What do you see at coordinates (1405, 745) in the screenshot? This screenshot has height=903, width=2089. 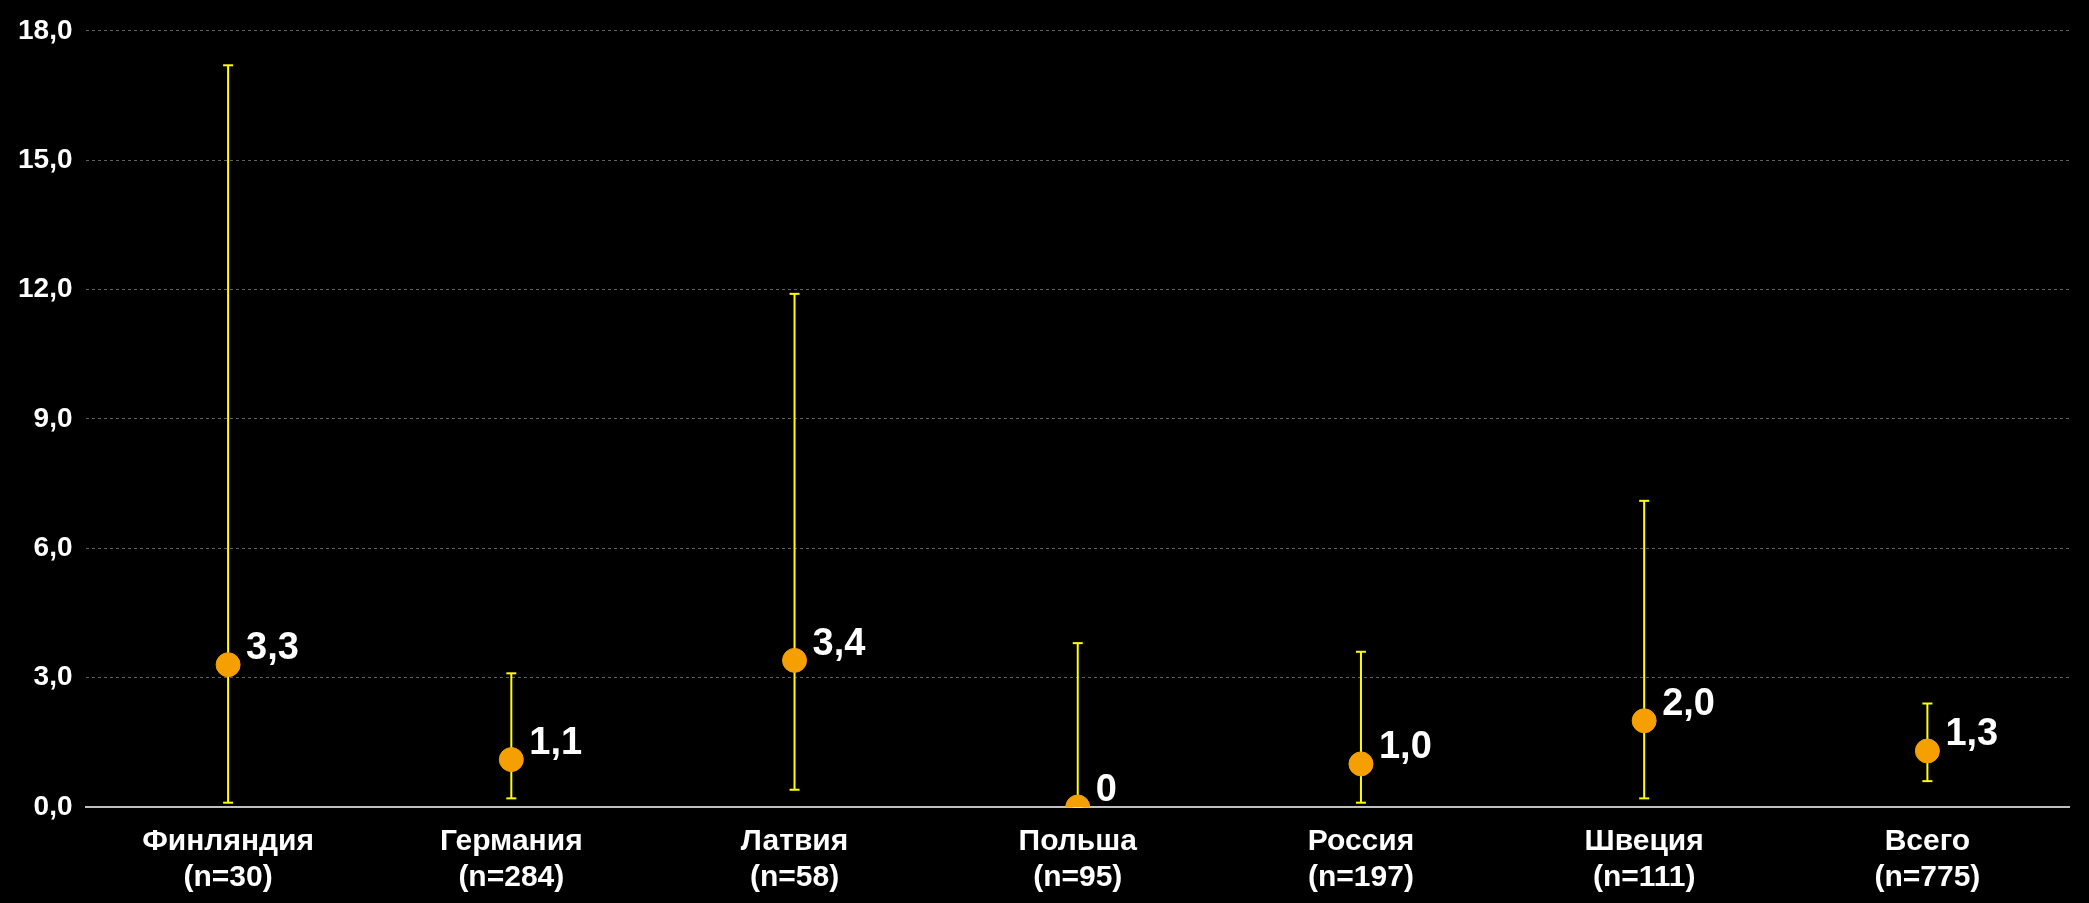 I see `data-label: 1,0` at bounding box center [1405, 745].